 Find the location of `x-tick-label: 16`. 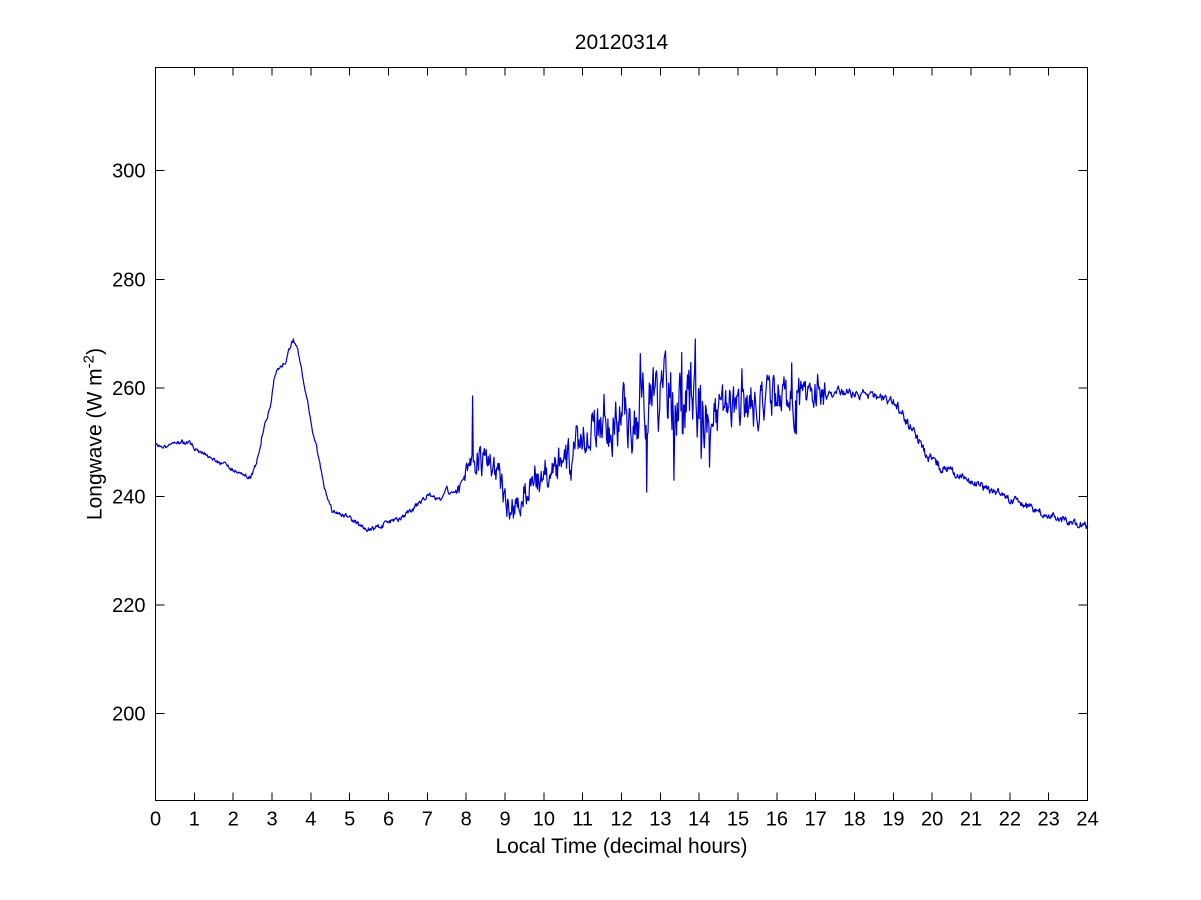

x-tick-label: 16 is located at coordinates (777, 820).